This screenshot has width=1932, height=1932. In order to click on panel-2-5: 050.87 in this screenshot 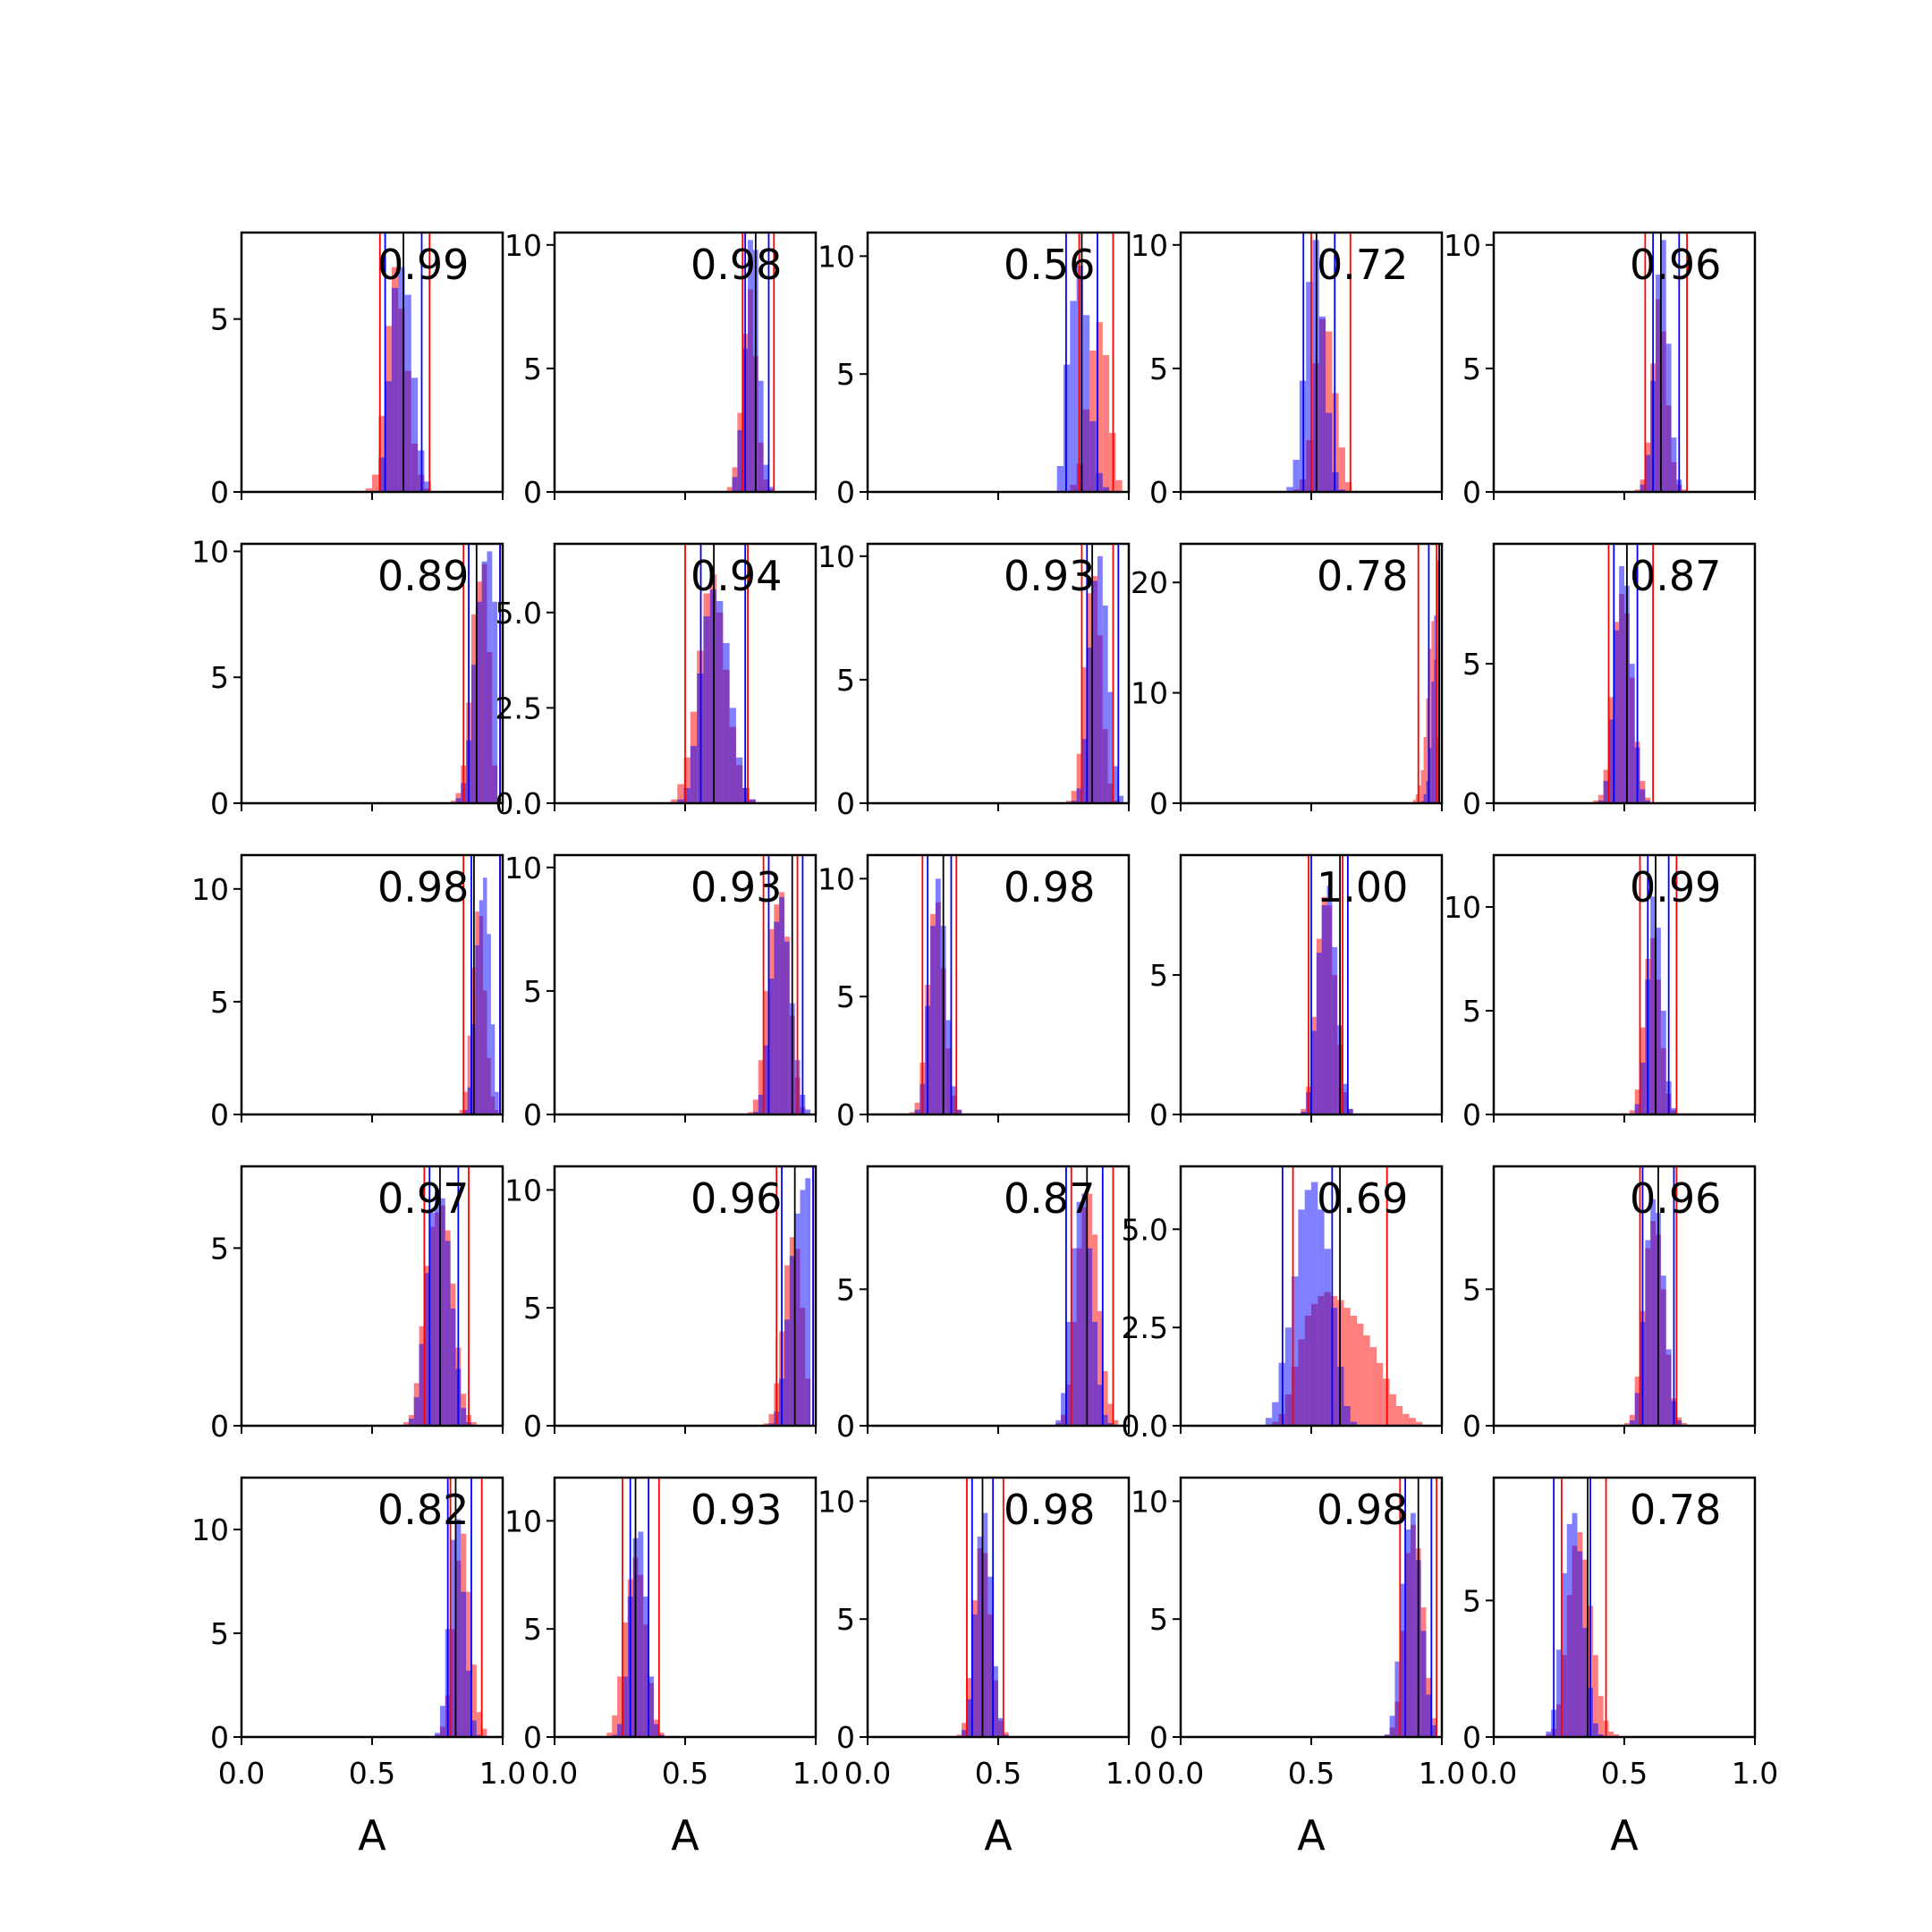, I will do `click(1609, 681)`.